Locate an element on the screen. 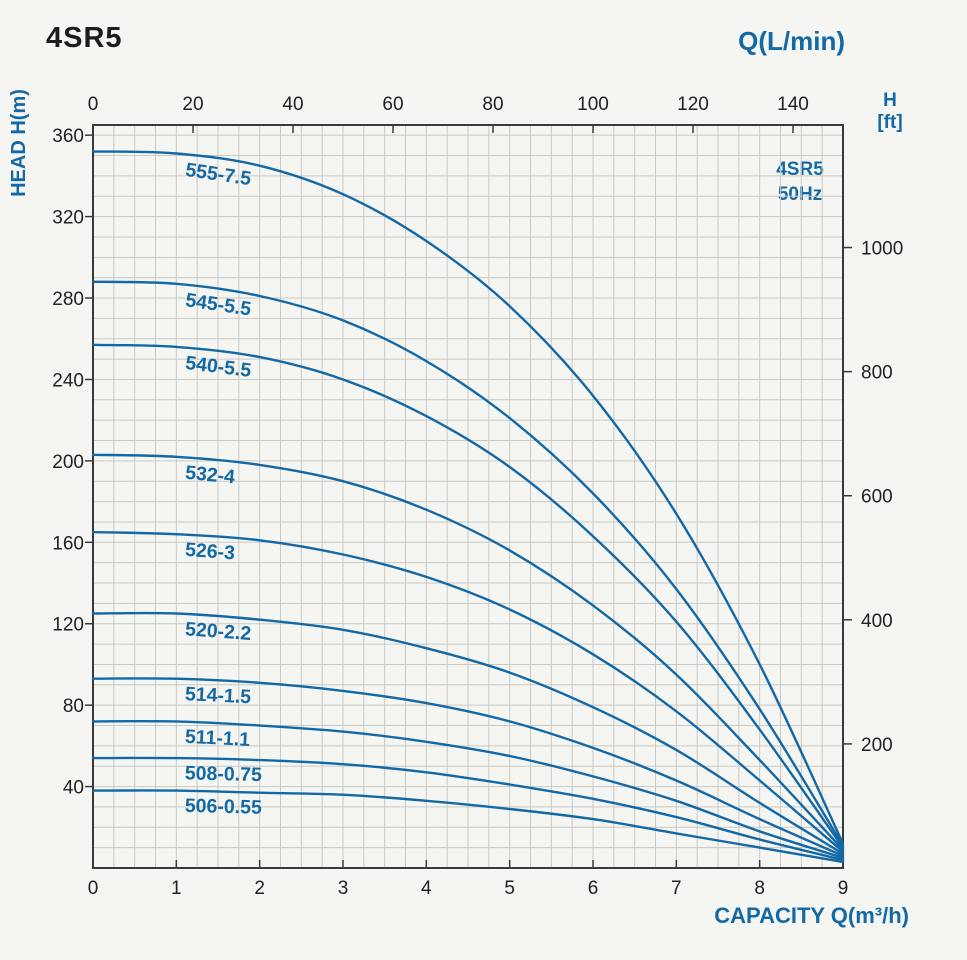 This screenshot has width=967, height=960. top-tick-label: 80 is located at coordinates (492, 104).